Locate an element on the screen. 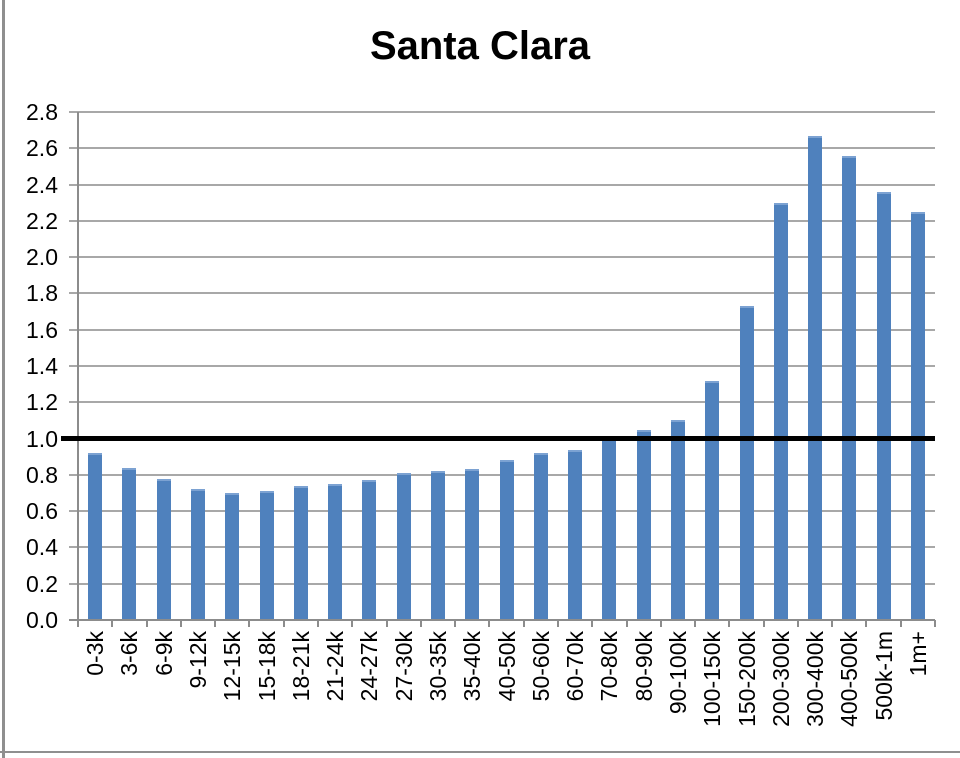 This screenshot has width=960, height=758. x-tick-label: 6-9k is located at coordinates (163, 653).